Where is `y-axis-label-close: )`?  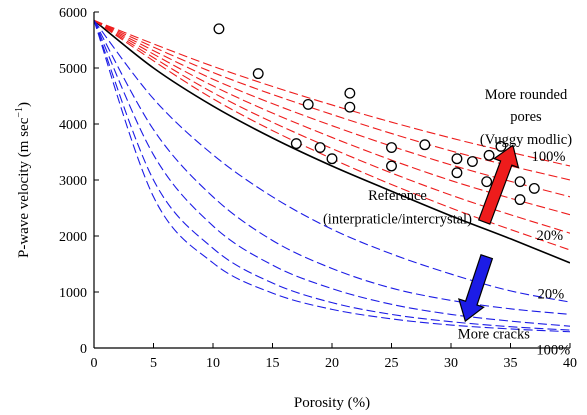 y-axis-label-close: ) is located at coordinates (24, 104).